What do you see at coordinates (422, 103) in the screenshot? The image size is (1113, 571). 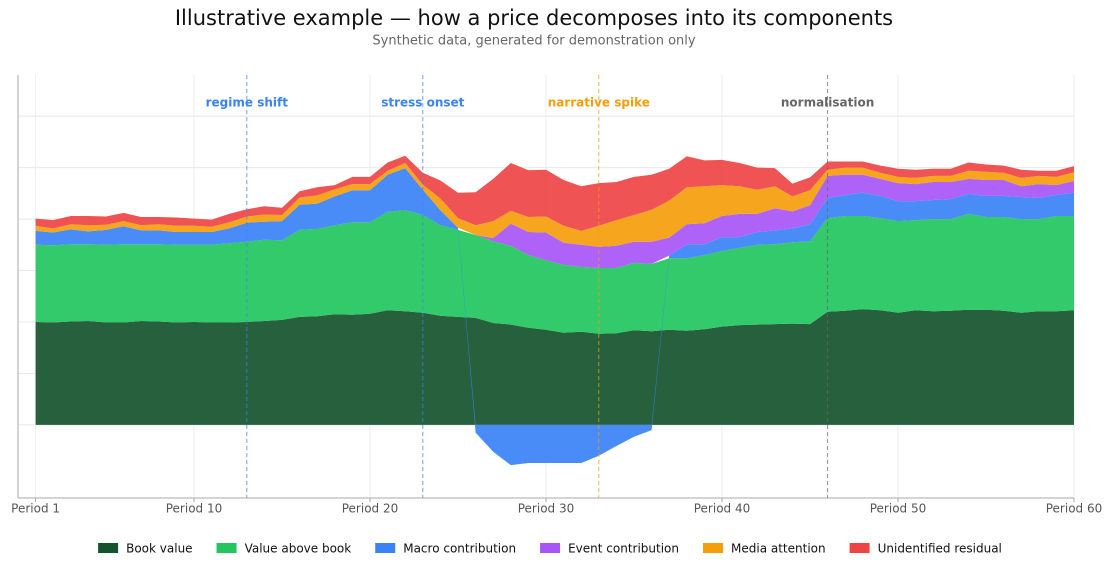 I see `annotation-label: stress onset` at bounding box center [422, 103].